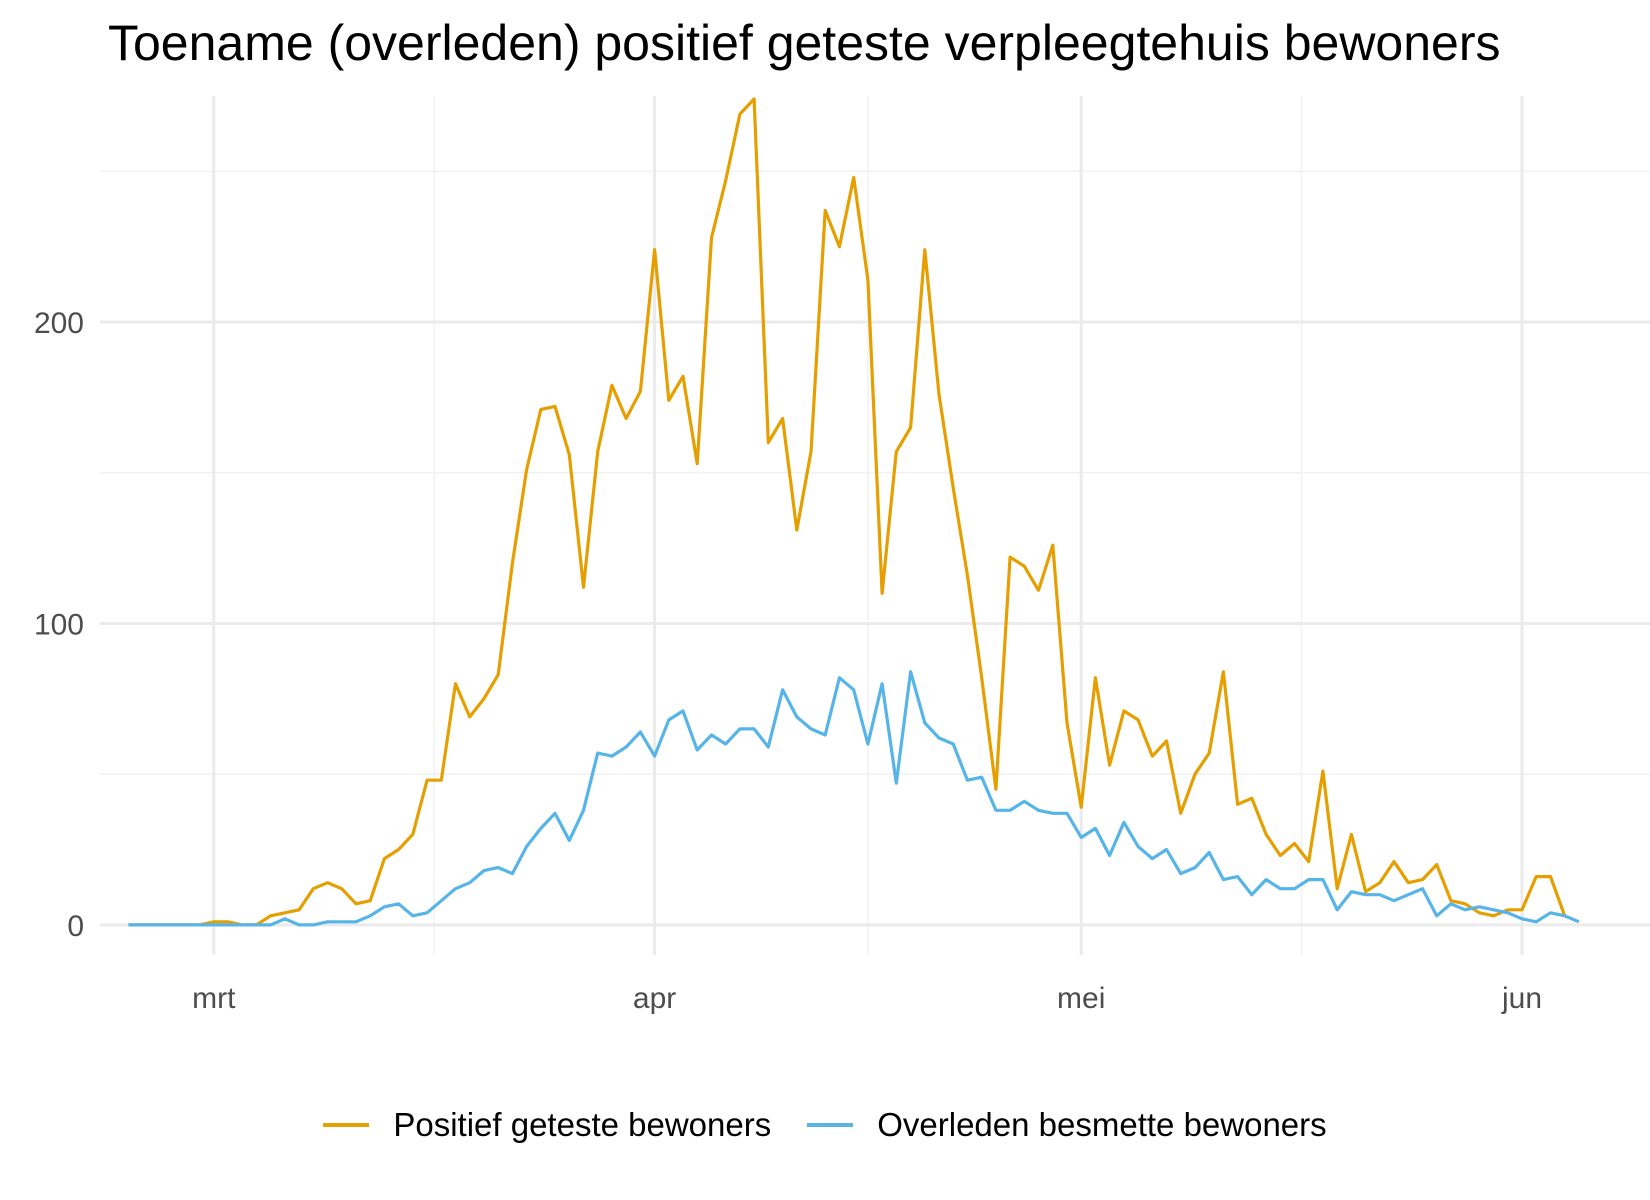 This screenshot has height=1200, width=1650. I want to click on legend-label: Positief geteste bewoners, so click(582, 1124).